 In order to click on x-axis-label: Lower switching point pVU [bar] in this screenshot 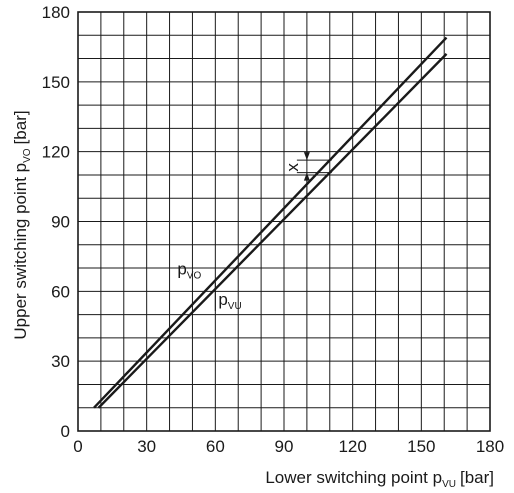, I will do `click(379, 479)`.